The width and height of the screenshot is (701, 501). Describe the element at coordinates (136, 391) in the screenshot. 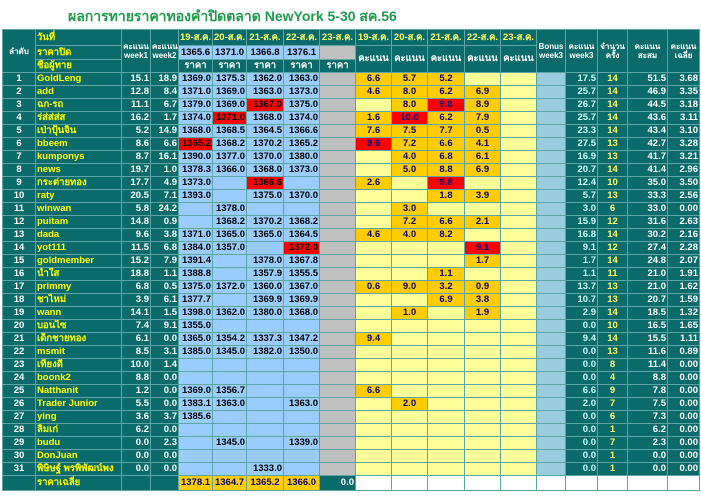

I see `week-score: 1.2` at that location.